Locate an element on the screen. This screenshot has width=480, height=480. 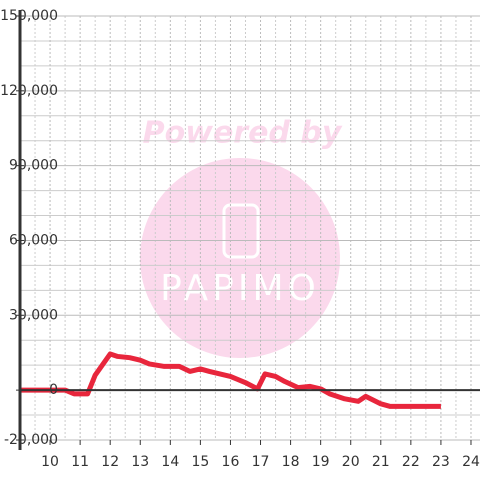
x-tick-label: 22 is located at coordinates (411, 462).